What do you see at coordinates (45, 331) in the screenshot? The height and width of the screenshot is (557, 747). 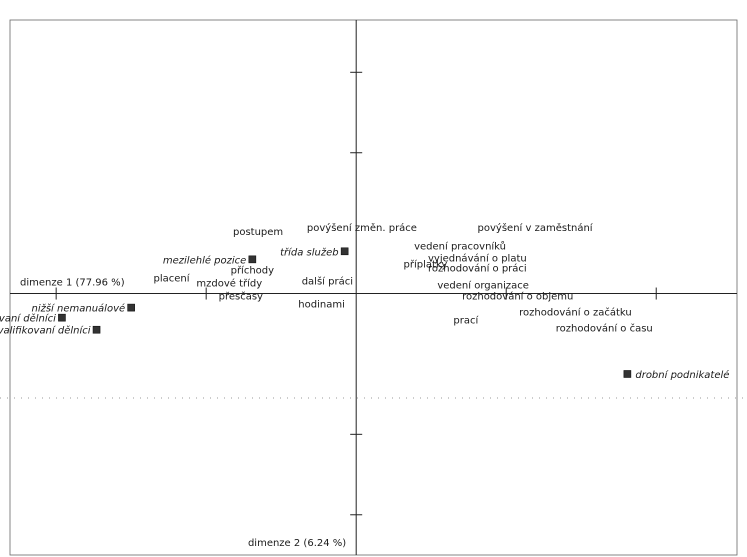 I see `point-label: kvalifikovaní dělníci` at bounding box center [45, 331].